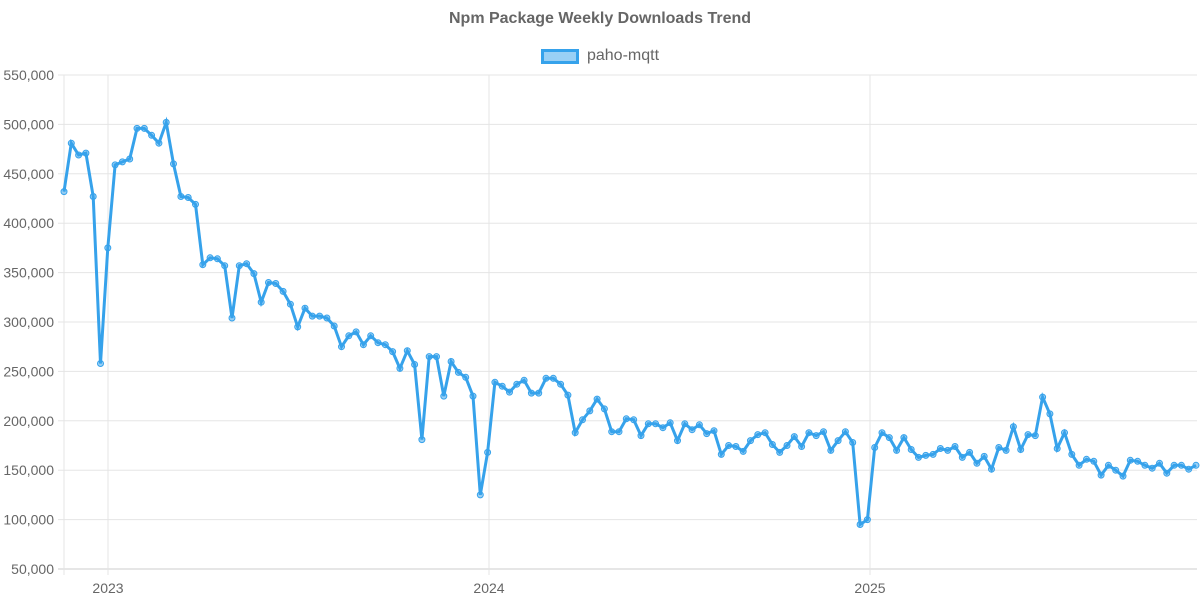 This screenshot has width=1200, height=600. Describe the element at coordinates (623, 55) in the screenshot. I see `legend-label: paho-mqtt` at that location.